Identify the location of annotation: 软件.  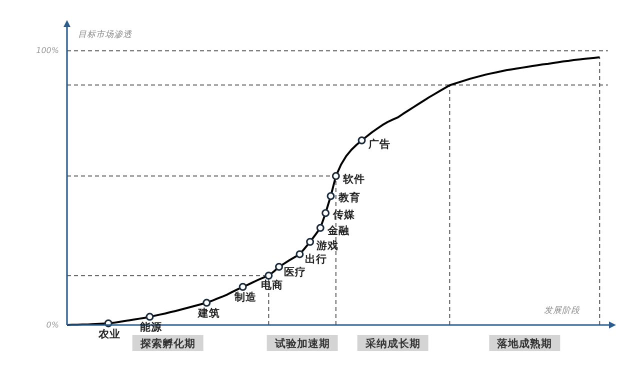
(354, 179).